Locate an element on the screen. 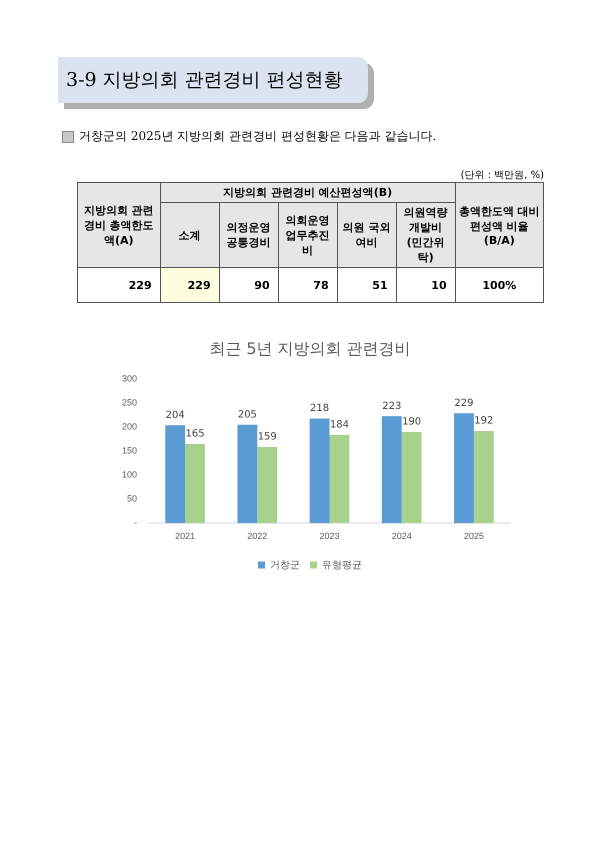 The image size is (601, 850). data-label: 192 is located at coordinates (484, 421).